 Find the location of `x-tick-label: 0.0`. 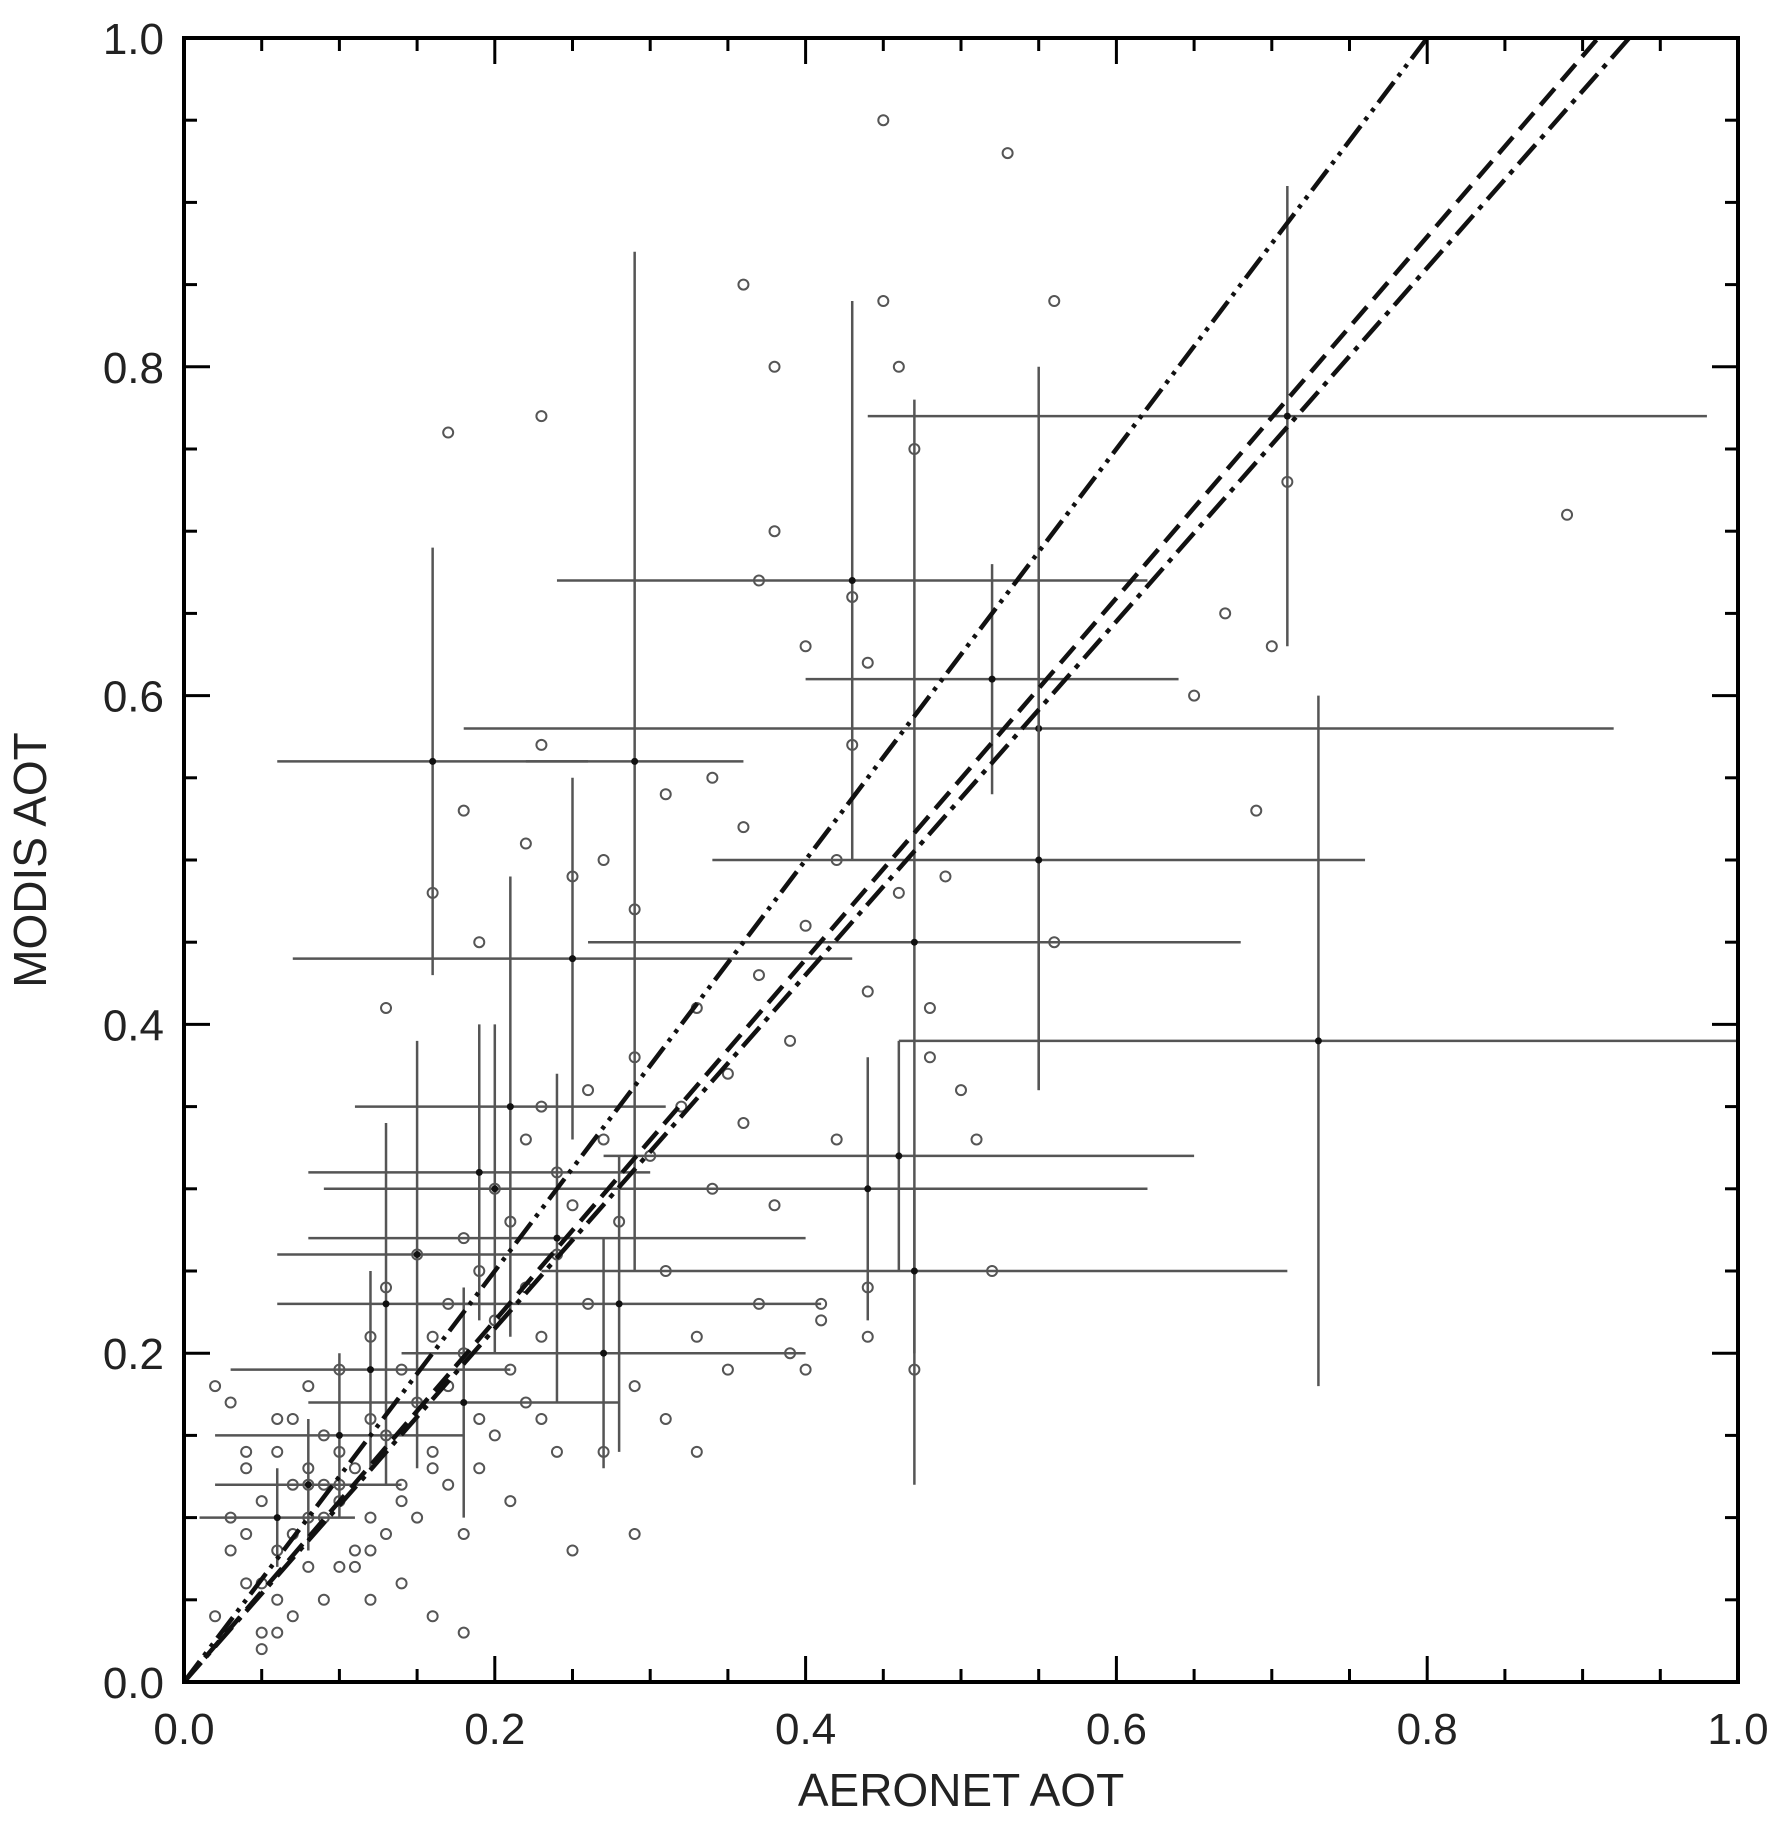

x-tick-label: 0.0 is located at coordinates (183, 1729).